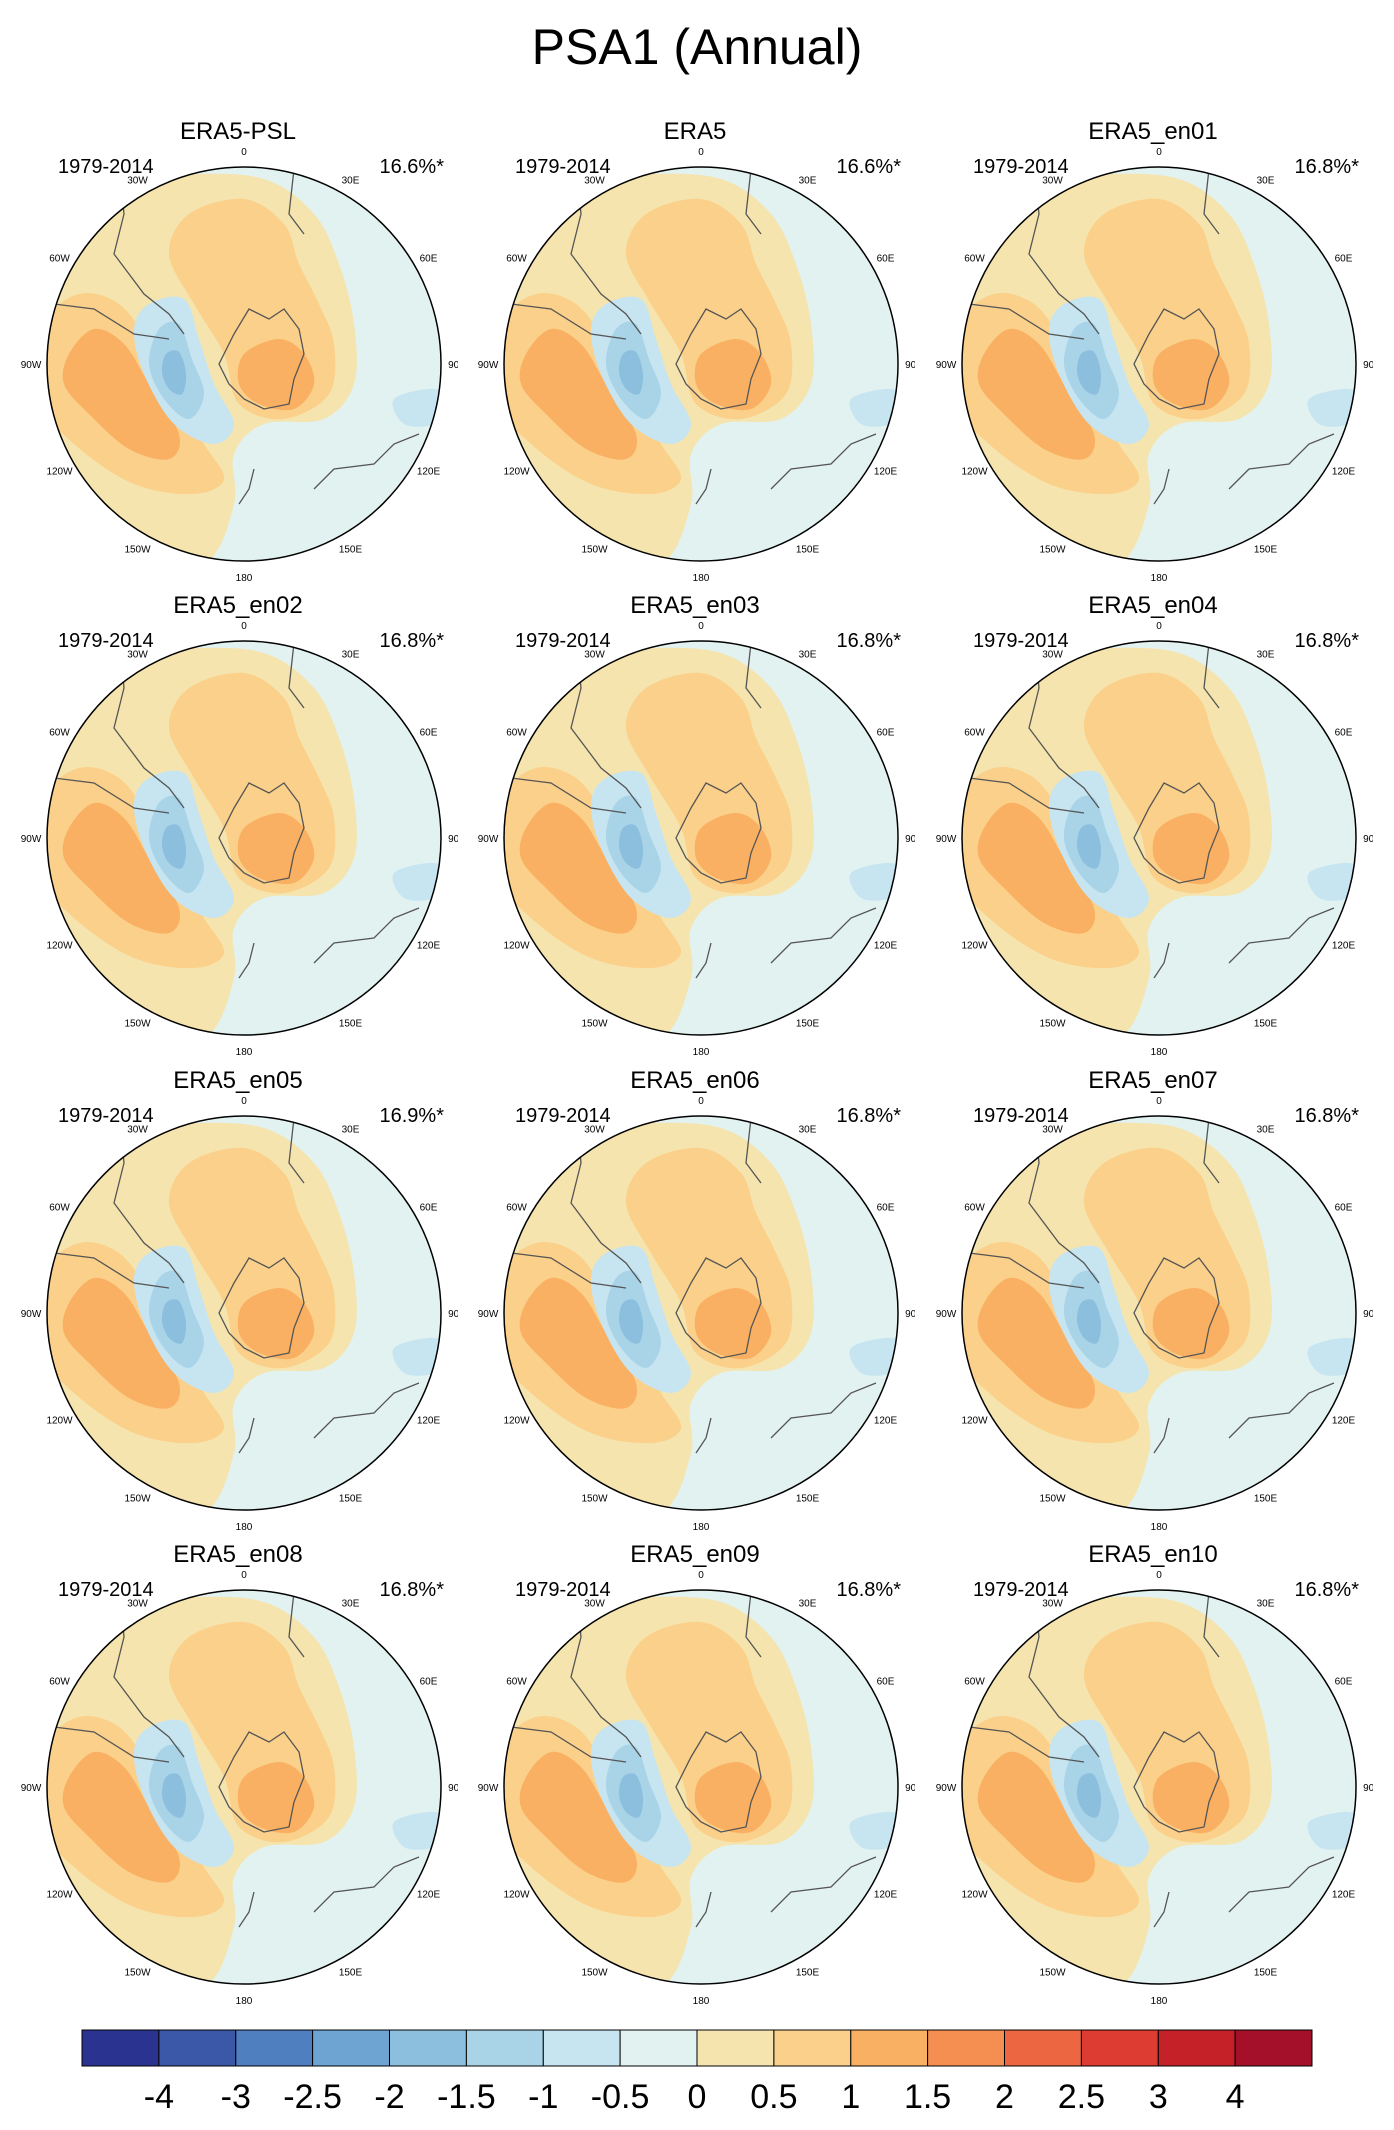 This screenshot has width=1394, height=2130. I want to click on lon-label: 150W, so click(594, 1024).